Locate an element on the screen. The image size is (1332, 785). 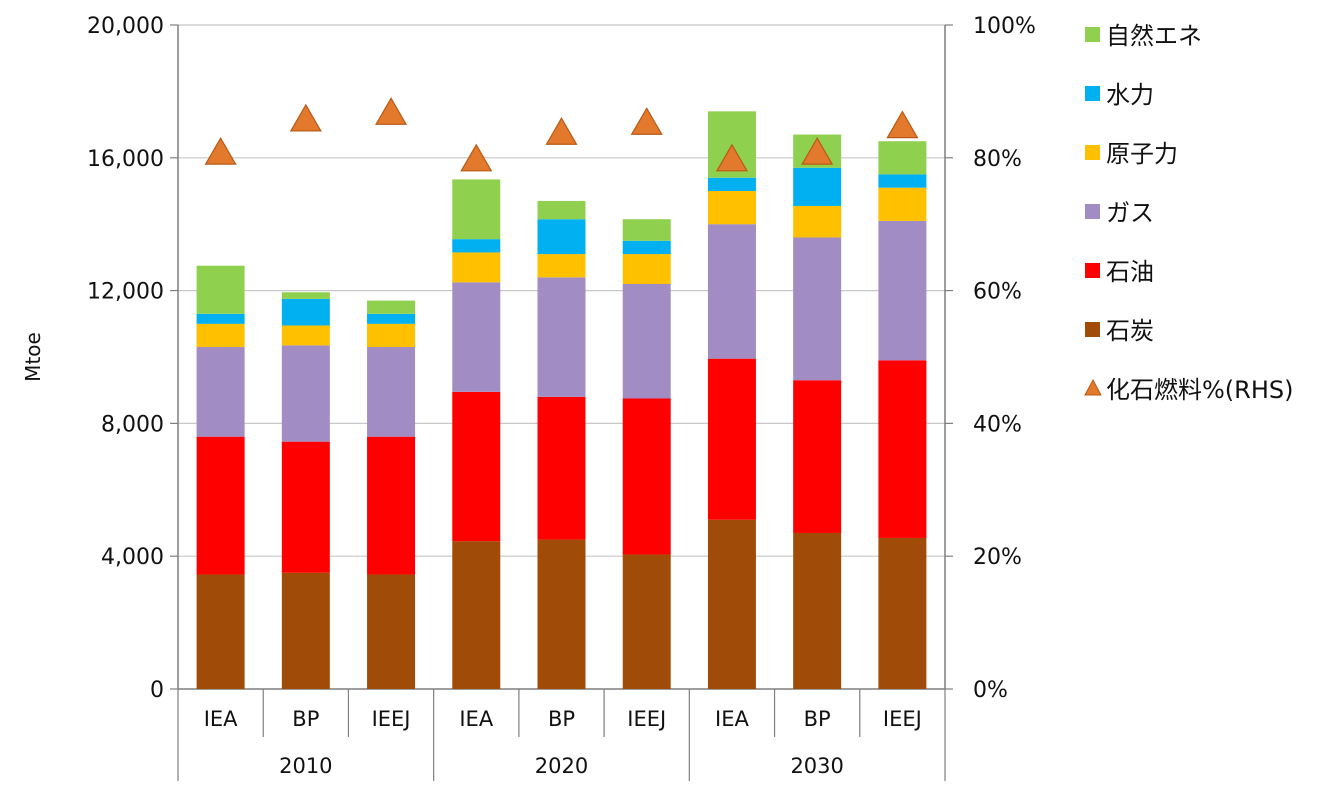
y2-tick-label: 0% is located at coordinates (990, 690).